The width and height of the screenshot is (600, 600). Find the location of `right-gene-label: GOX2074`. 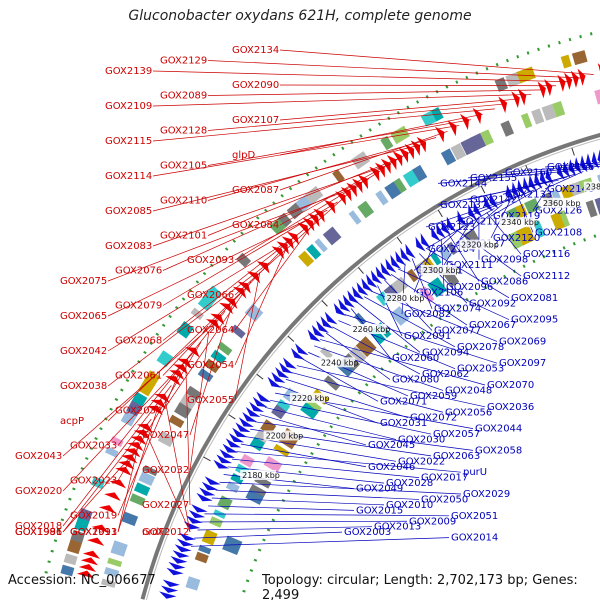

right-gene-label: GOX2074 is located at coordinates (457, 309).